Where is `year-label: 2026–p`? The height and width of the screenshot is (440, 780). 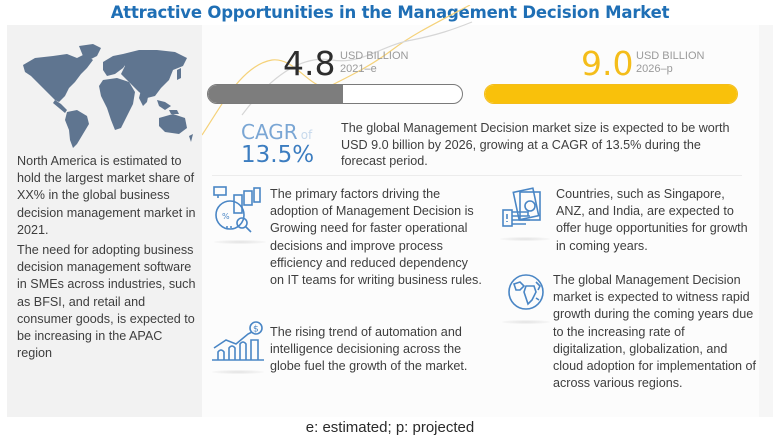
year-label: 2026–p is located at coordinates (654, 68).